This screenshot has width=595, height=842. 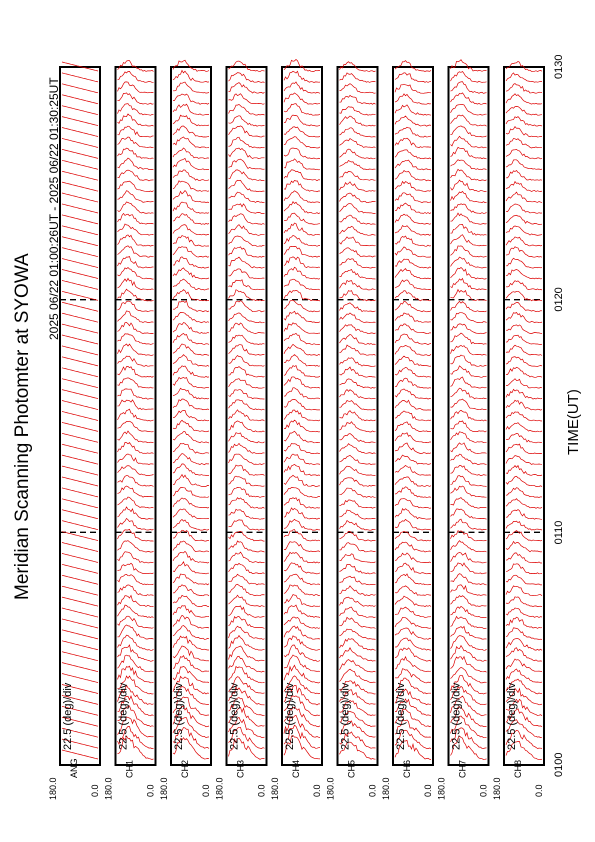 I want to click on panel-channel-label: CH6, so click(x=407, y=769).